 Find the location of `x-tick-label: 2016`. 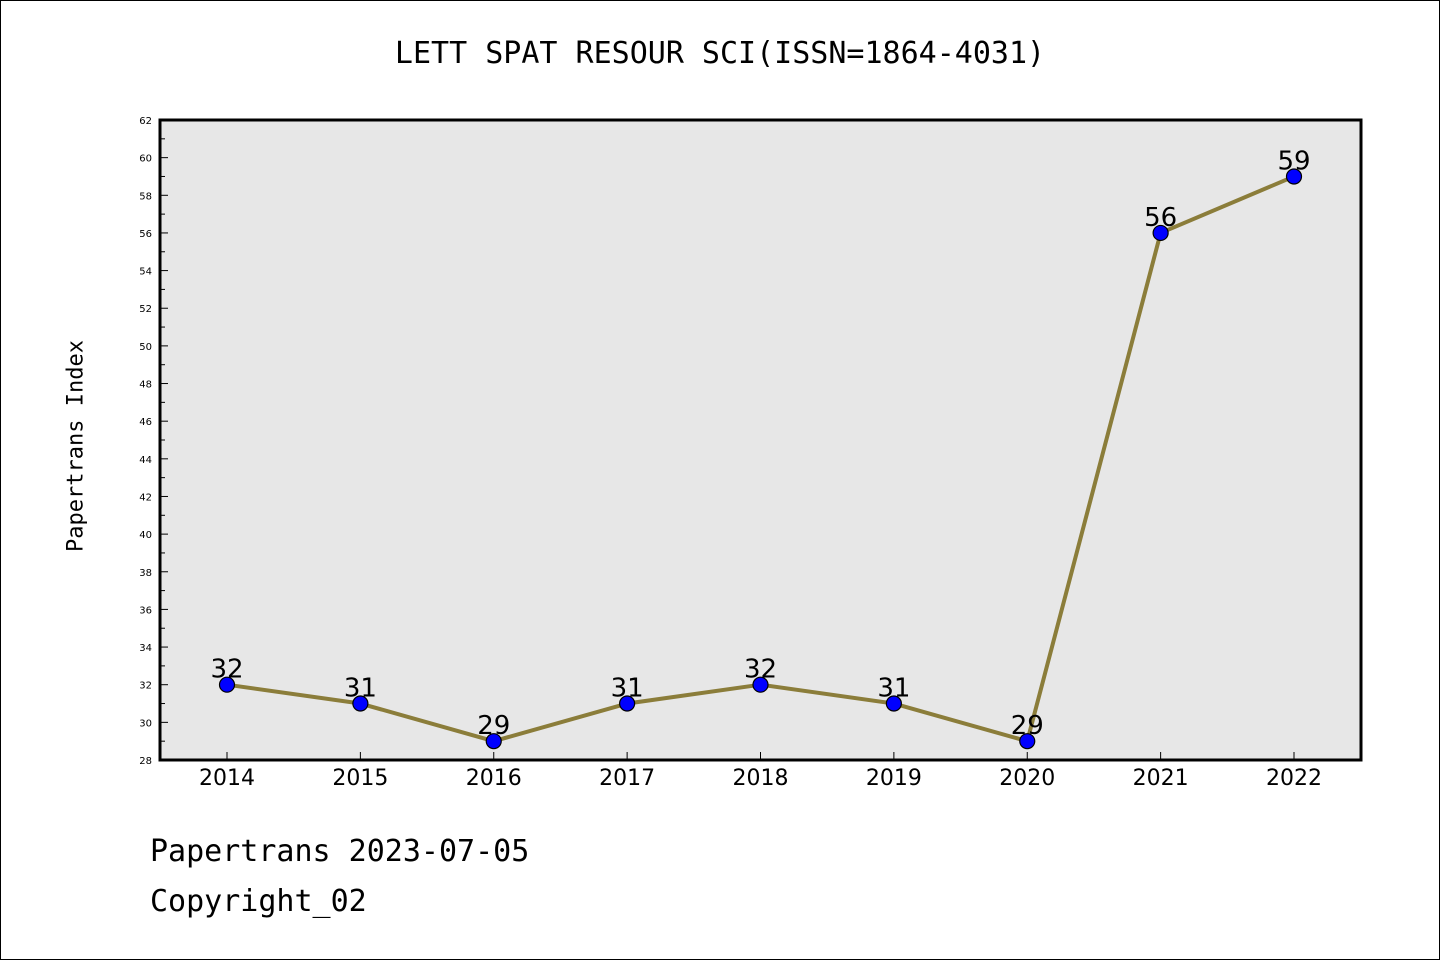

x-tick-label: 2016 is located at coordinates (494, 778).